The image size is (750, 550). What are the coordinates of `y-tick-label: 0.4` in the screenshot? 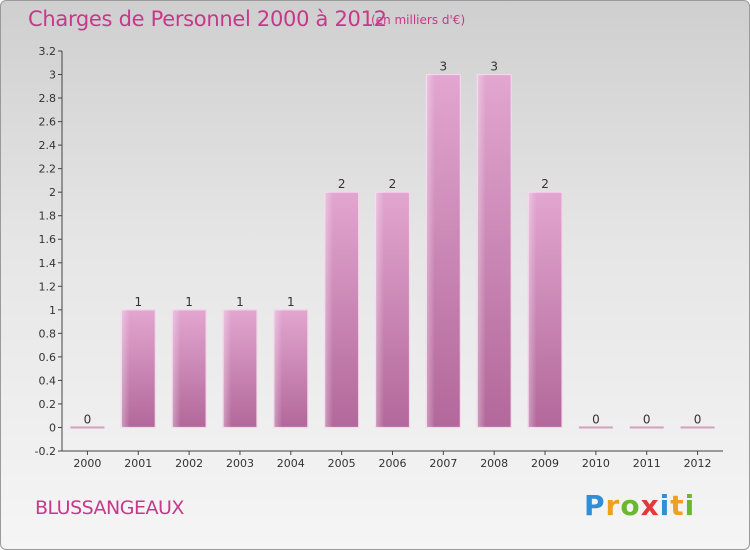 It's located at (48, 380).